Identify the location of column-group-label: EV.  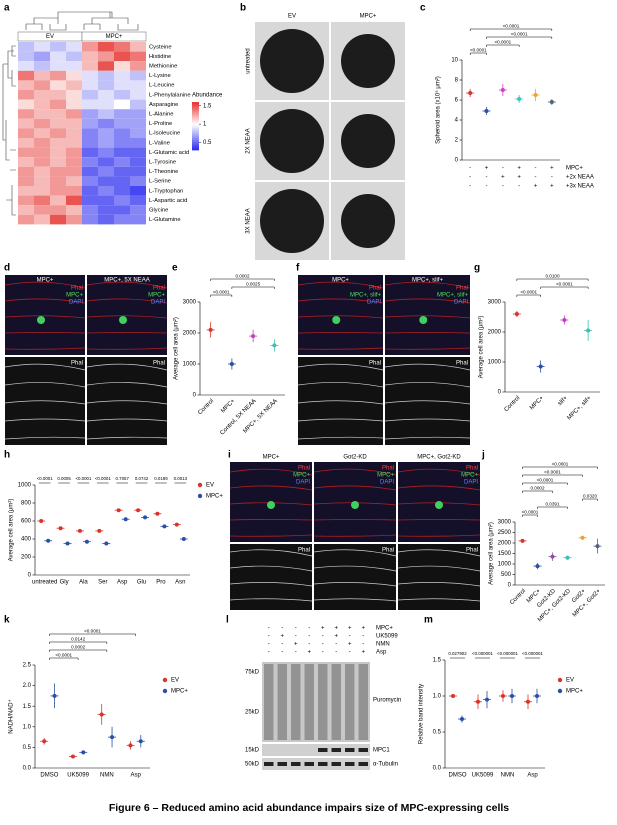
(50, 37).